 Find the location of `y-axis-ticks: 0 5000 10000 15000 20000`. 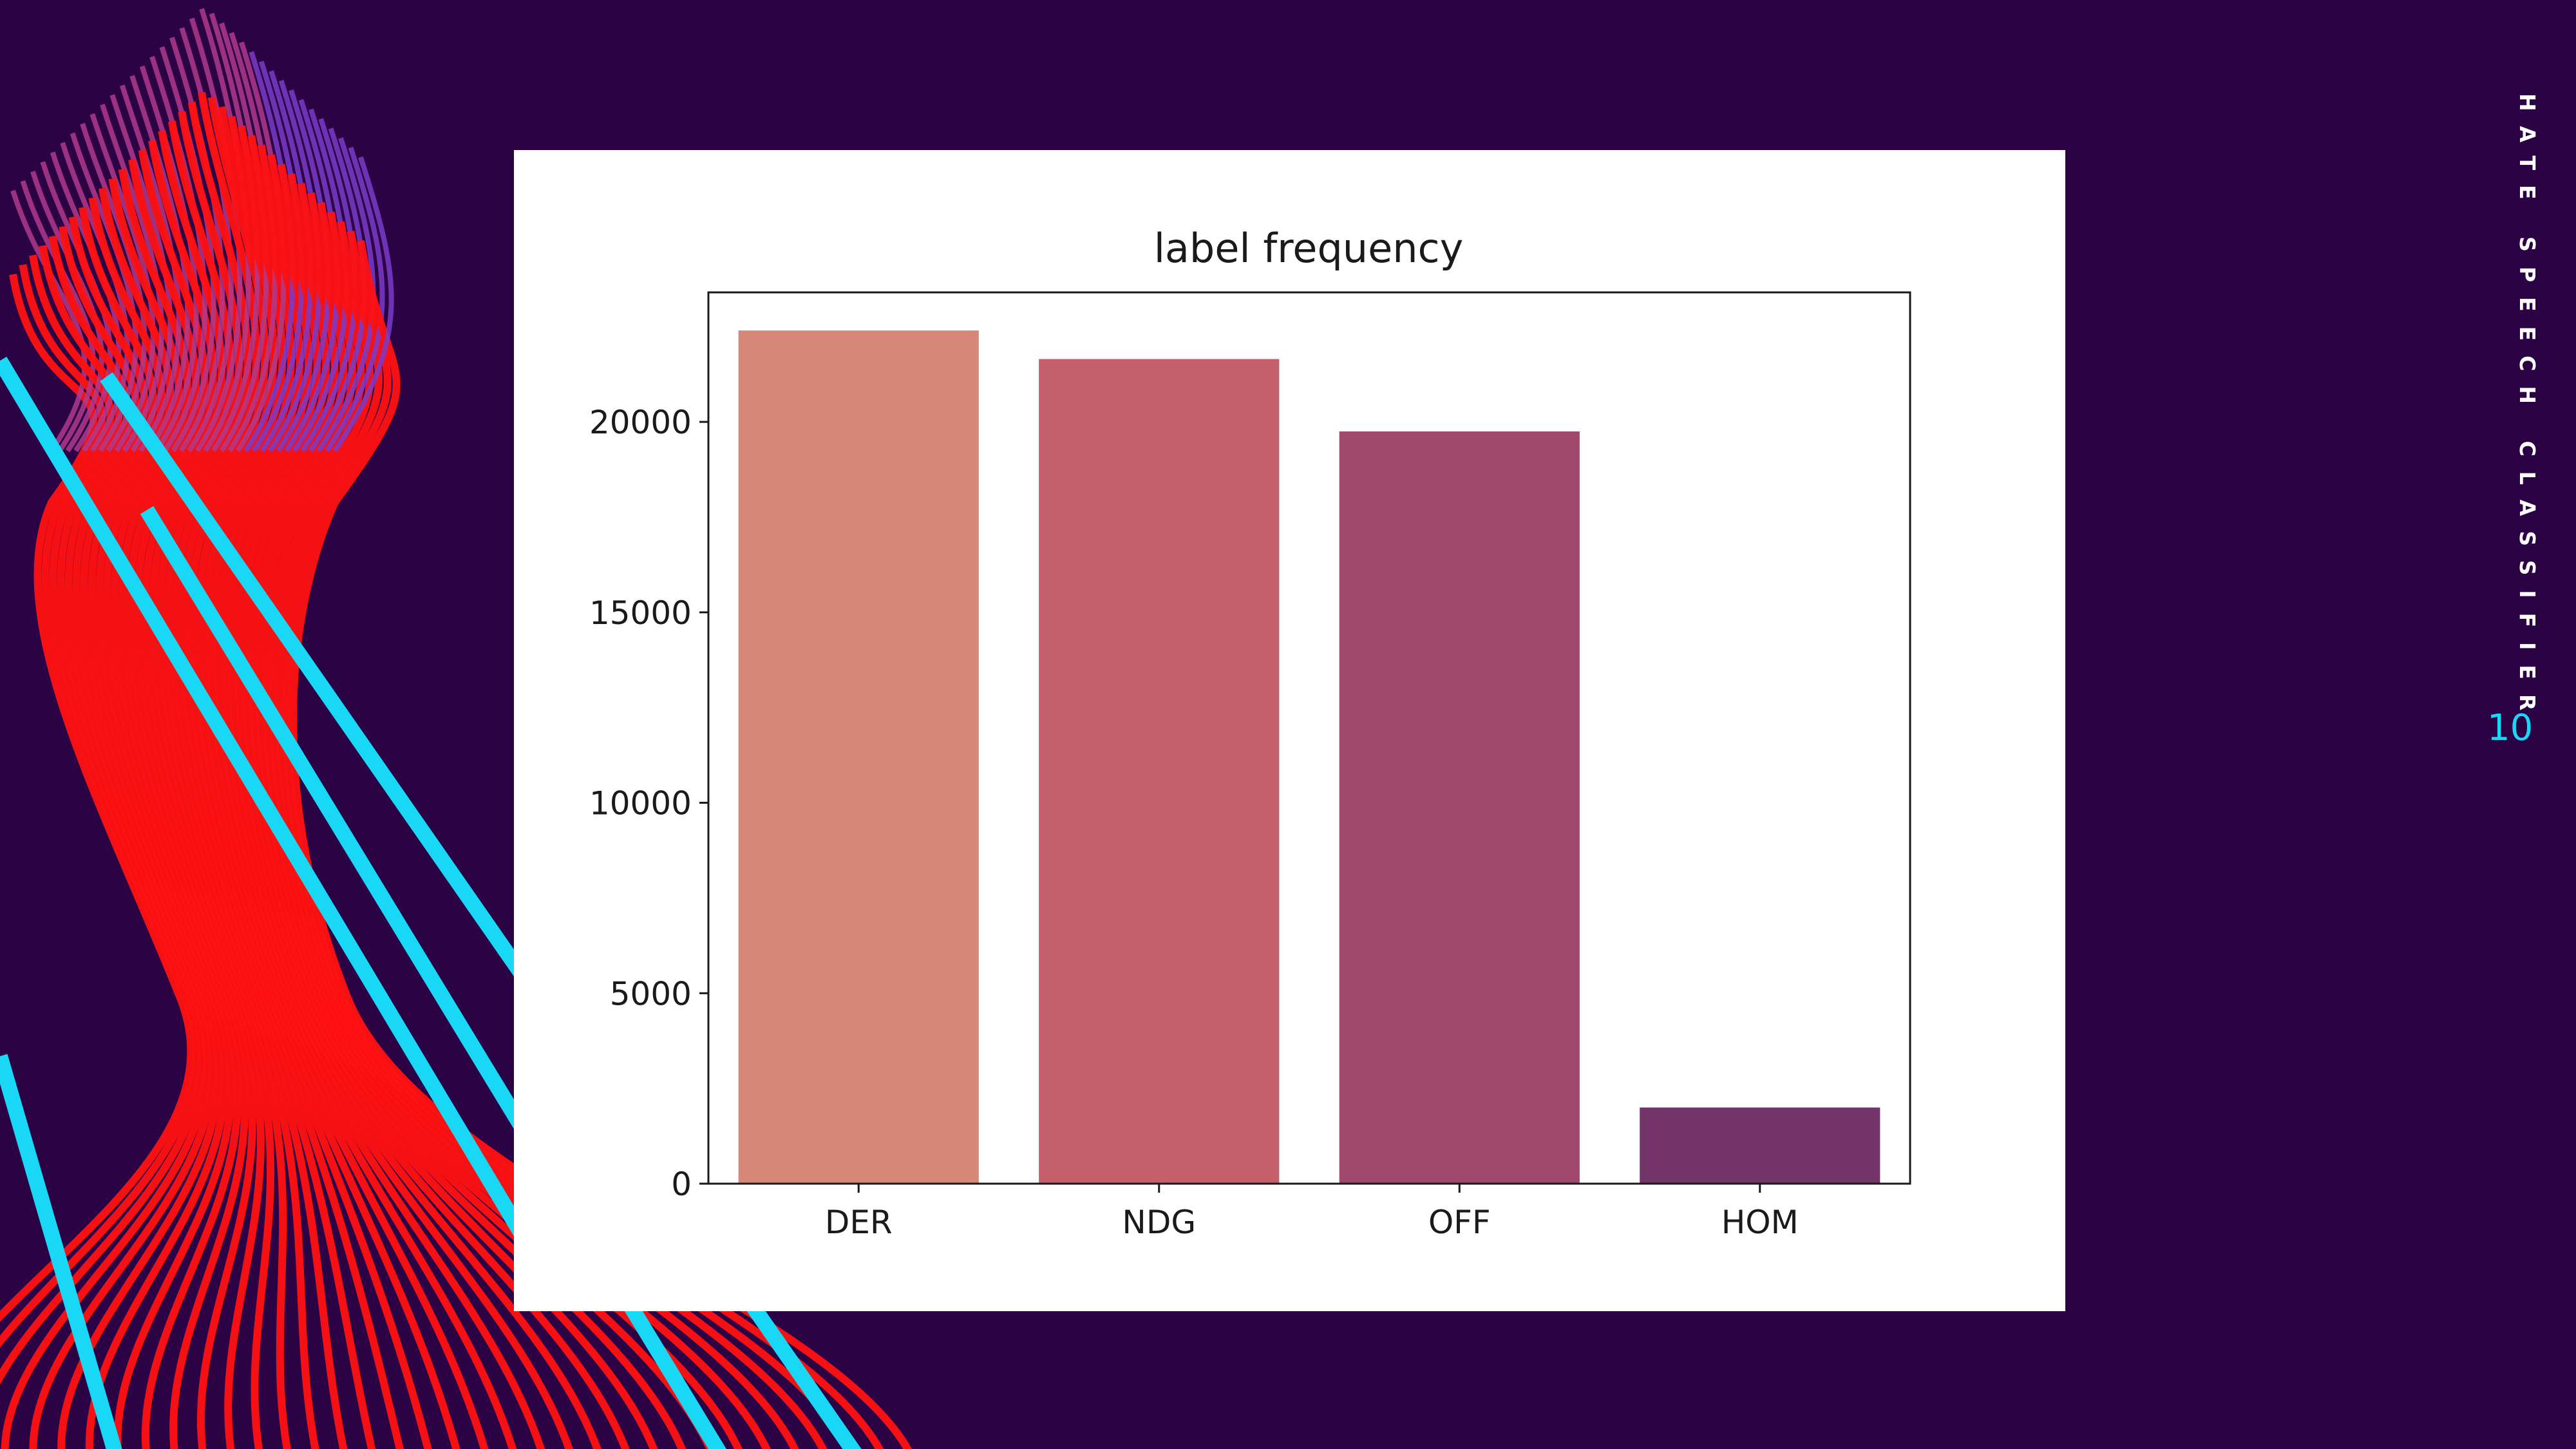

y-axis-ticks: 0 5000 10000 15000 20000 is located at coordinates (649, 804).